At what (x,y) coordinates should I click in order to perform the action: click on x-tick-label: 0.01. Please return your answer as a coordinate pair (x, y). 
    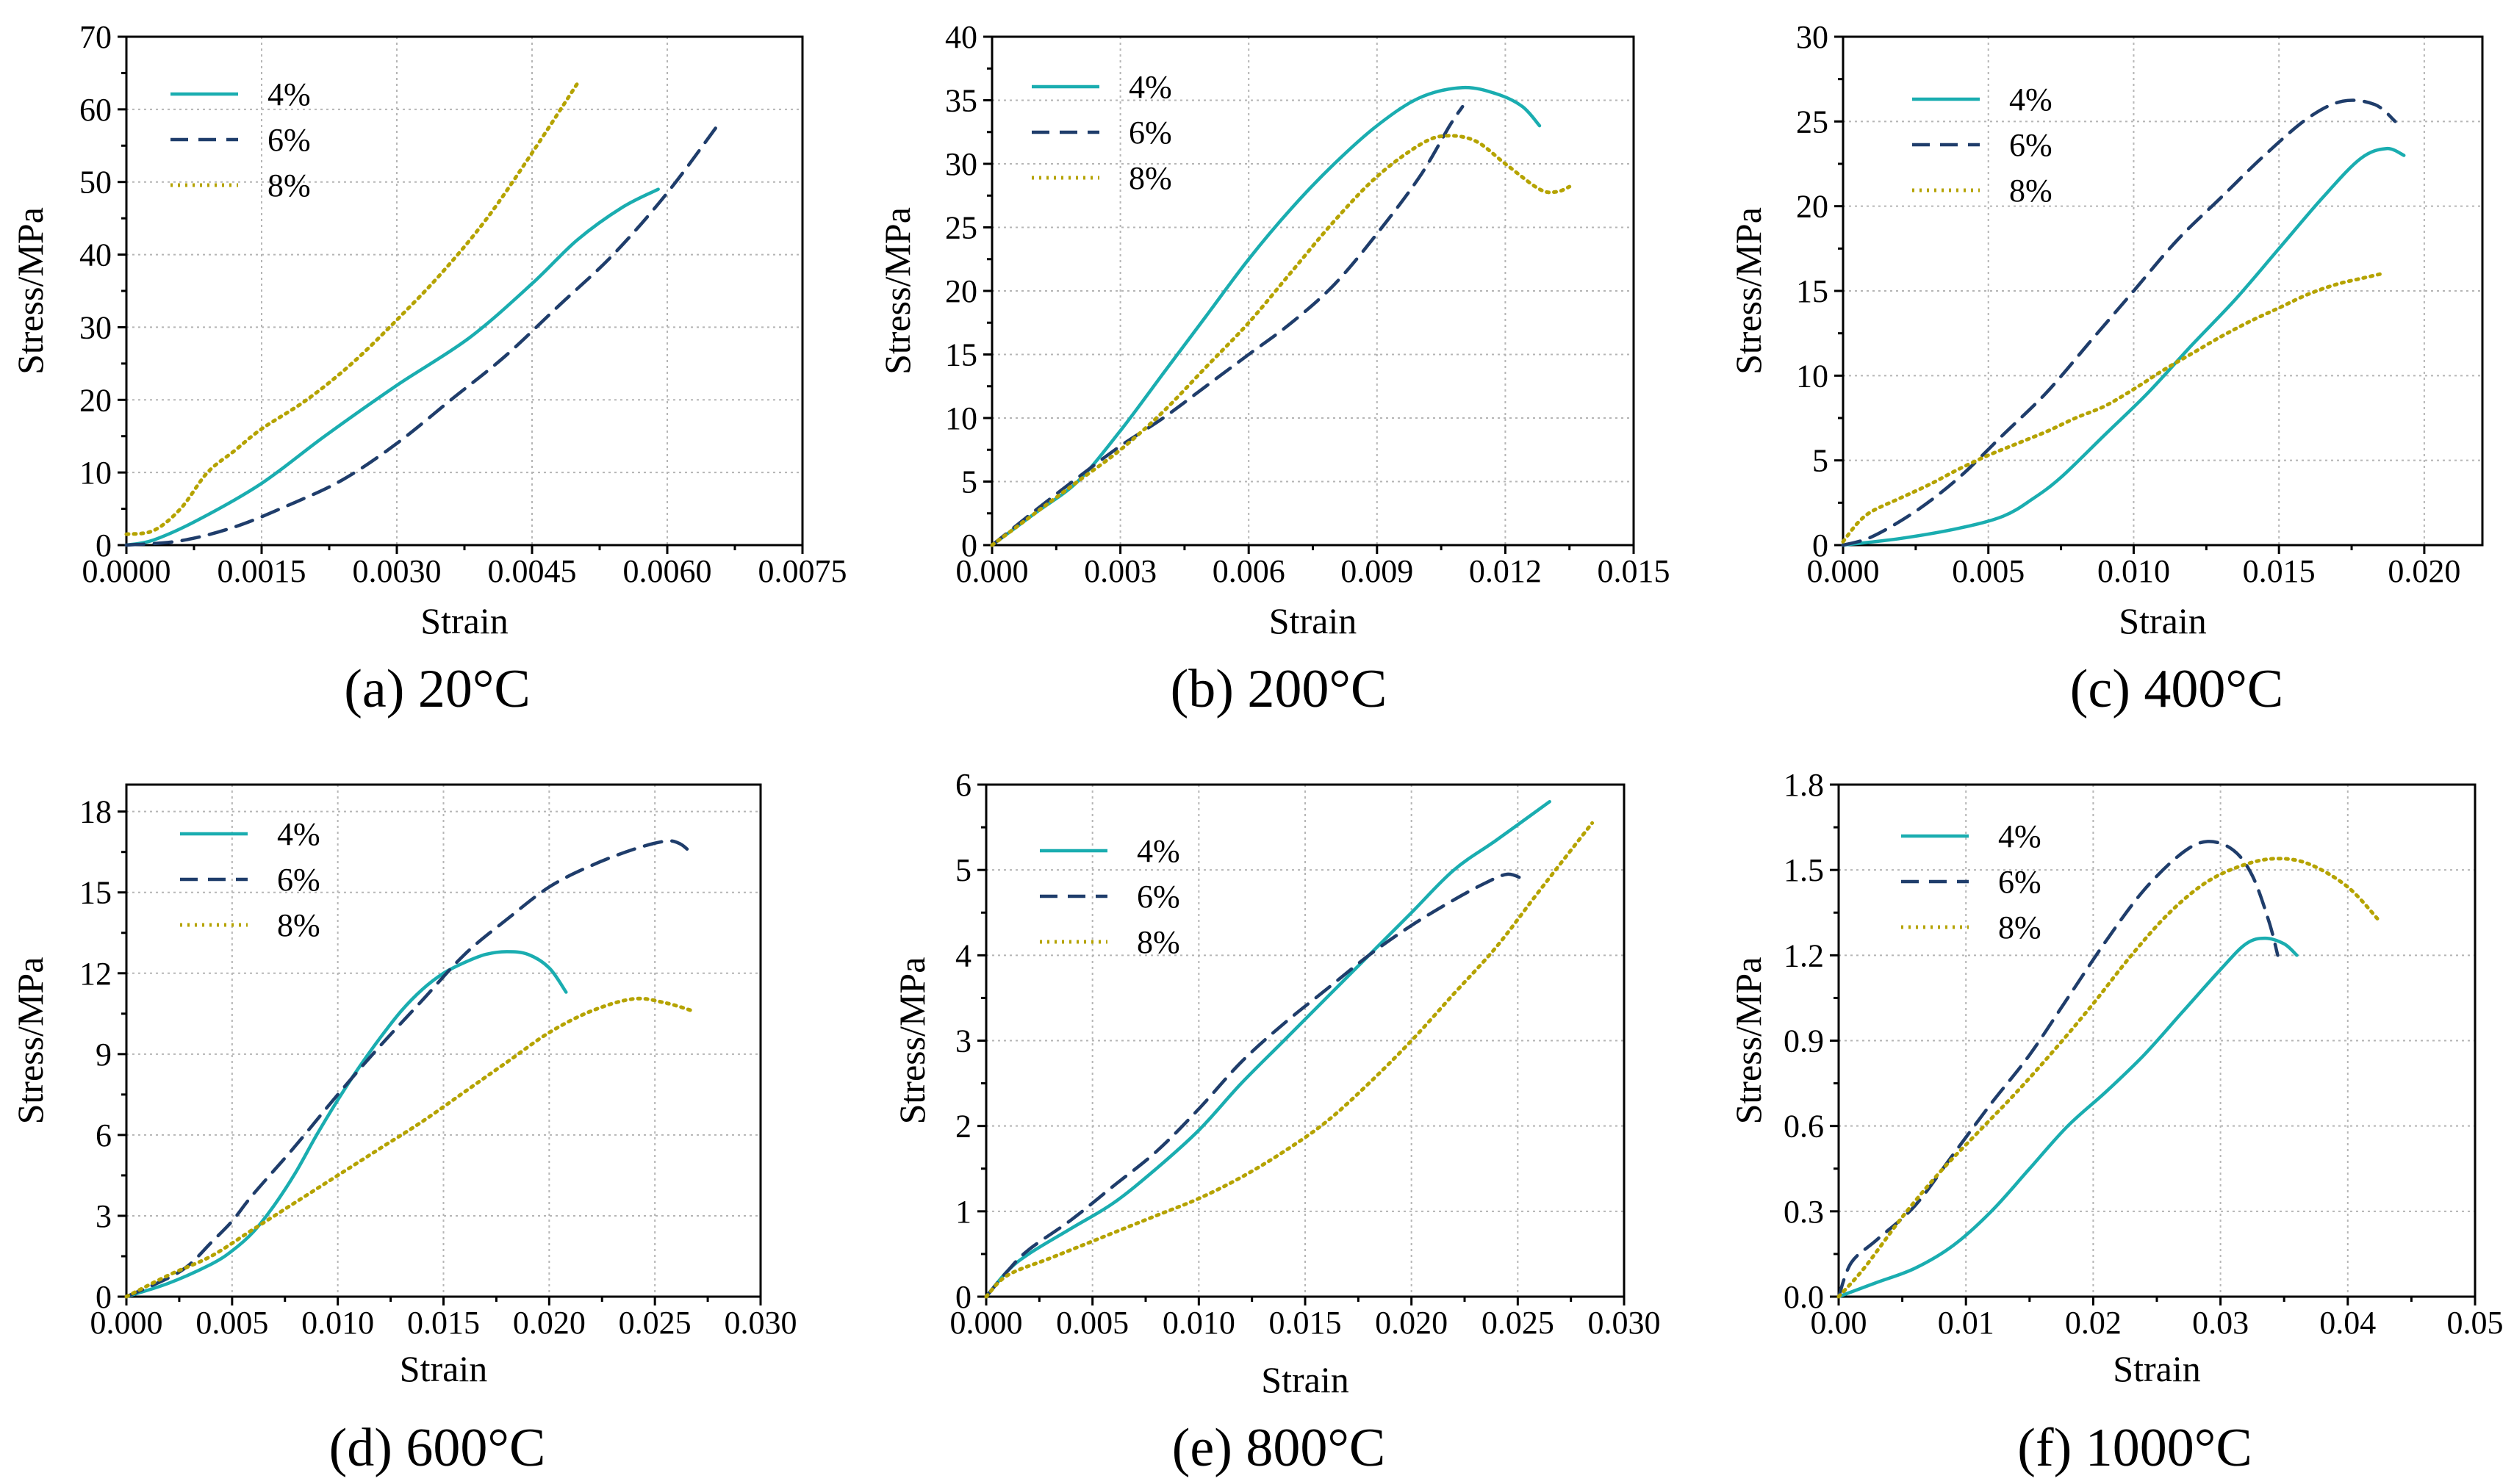
    Looking at the image, I should click on (1966, 1323).